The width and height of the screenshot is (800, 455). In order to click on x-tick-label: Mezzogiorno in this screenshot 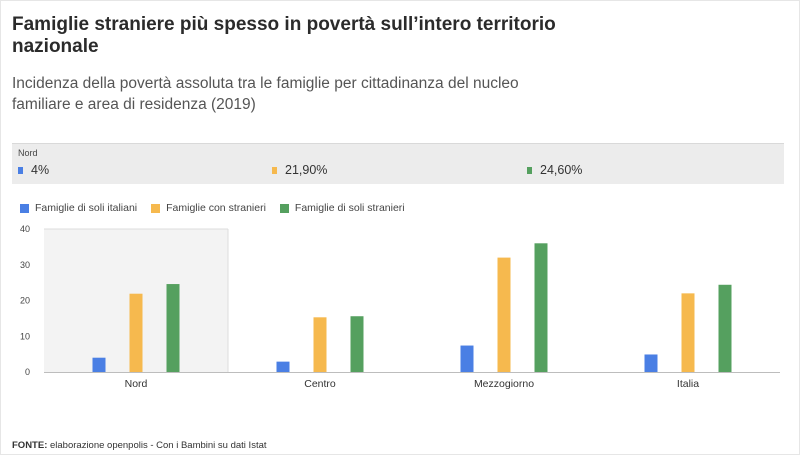, I will do `click(504, 384)`.